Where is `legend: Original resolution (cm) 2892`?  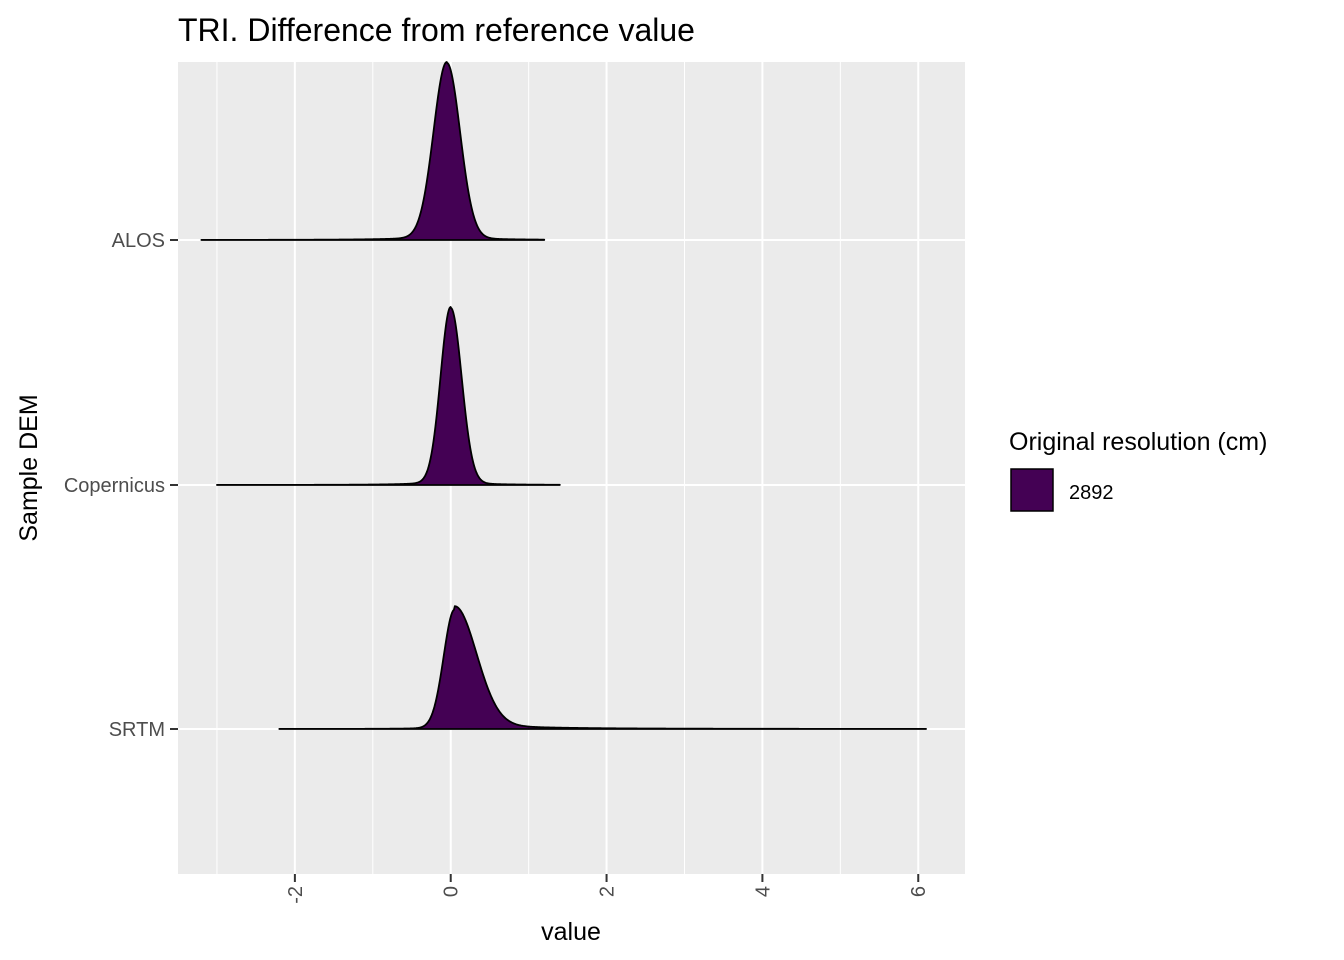
legend: Original resolution (cm) 2892 is located at coordinates (1138, 470).